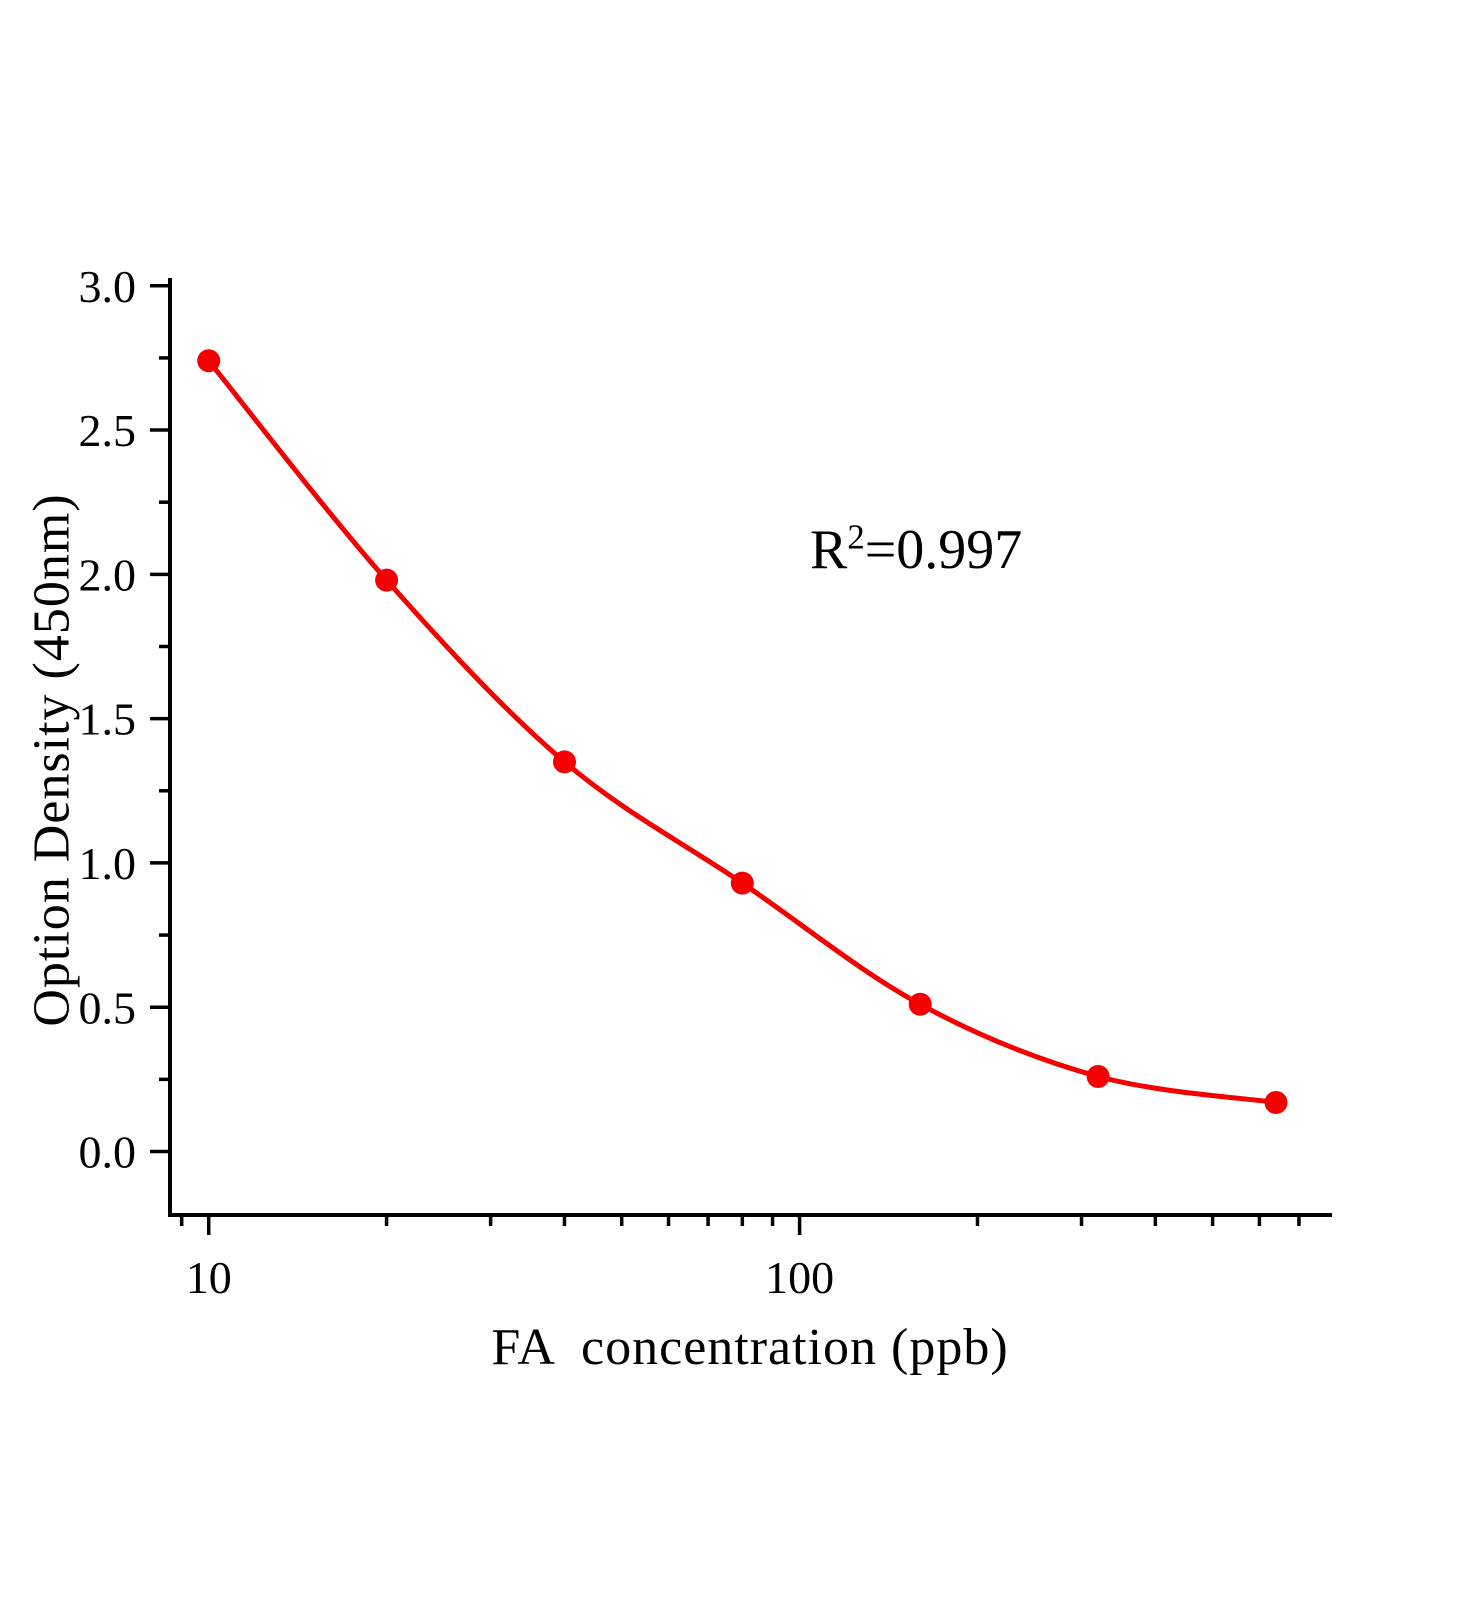  I want to click on y-tick-label: 0.0, so click(108, 1152).